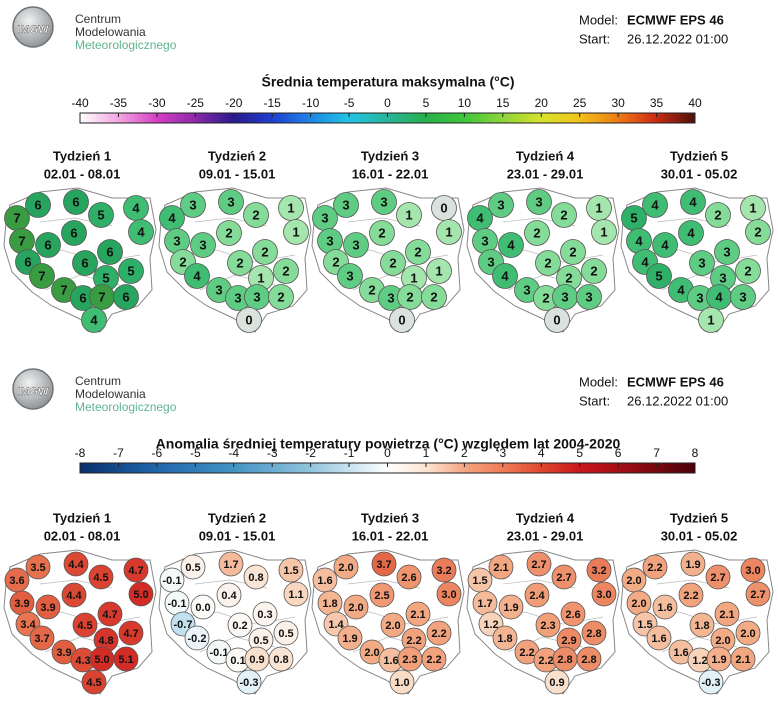  I want to click on station-value: 1.5, so click(644, 625).